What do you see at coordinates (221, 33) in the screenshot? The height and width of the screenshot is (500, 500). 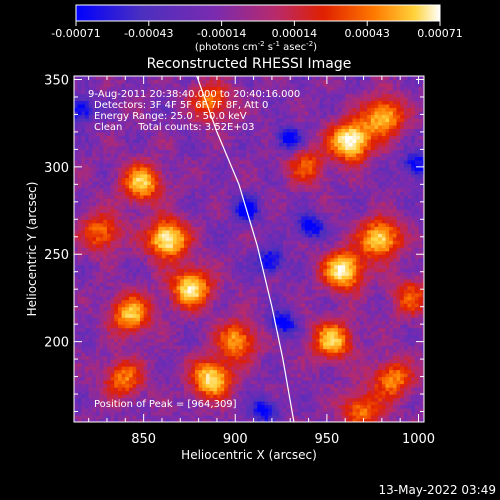 I see `colorbar-tick-label: -0.00014` at bounding box center [221, 33].